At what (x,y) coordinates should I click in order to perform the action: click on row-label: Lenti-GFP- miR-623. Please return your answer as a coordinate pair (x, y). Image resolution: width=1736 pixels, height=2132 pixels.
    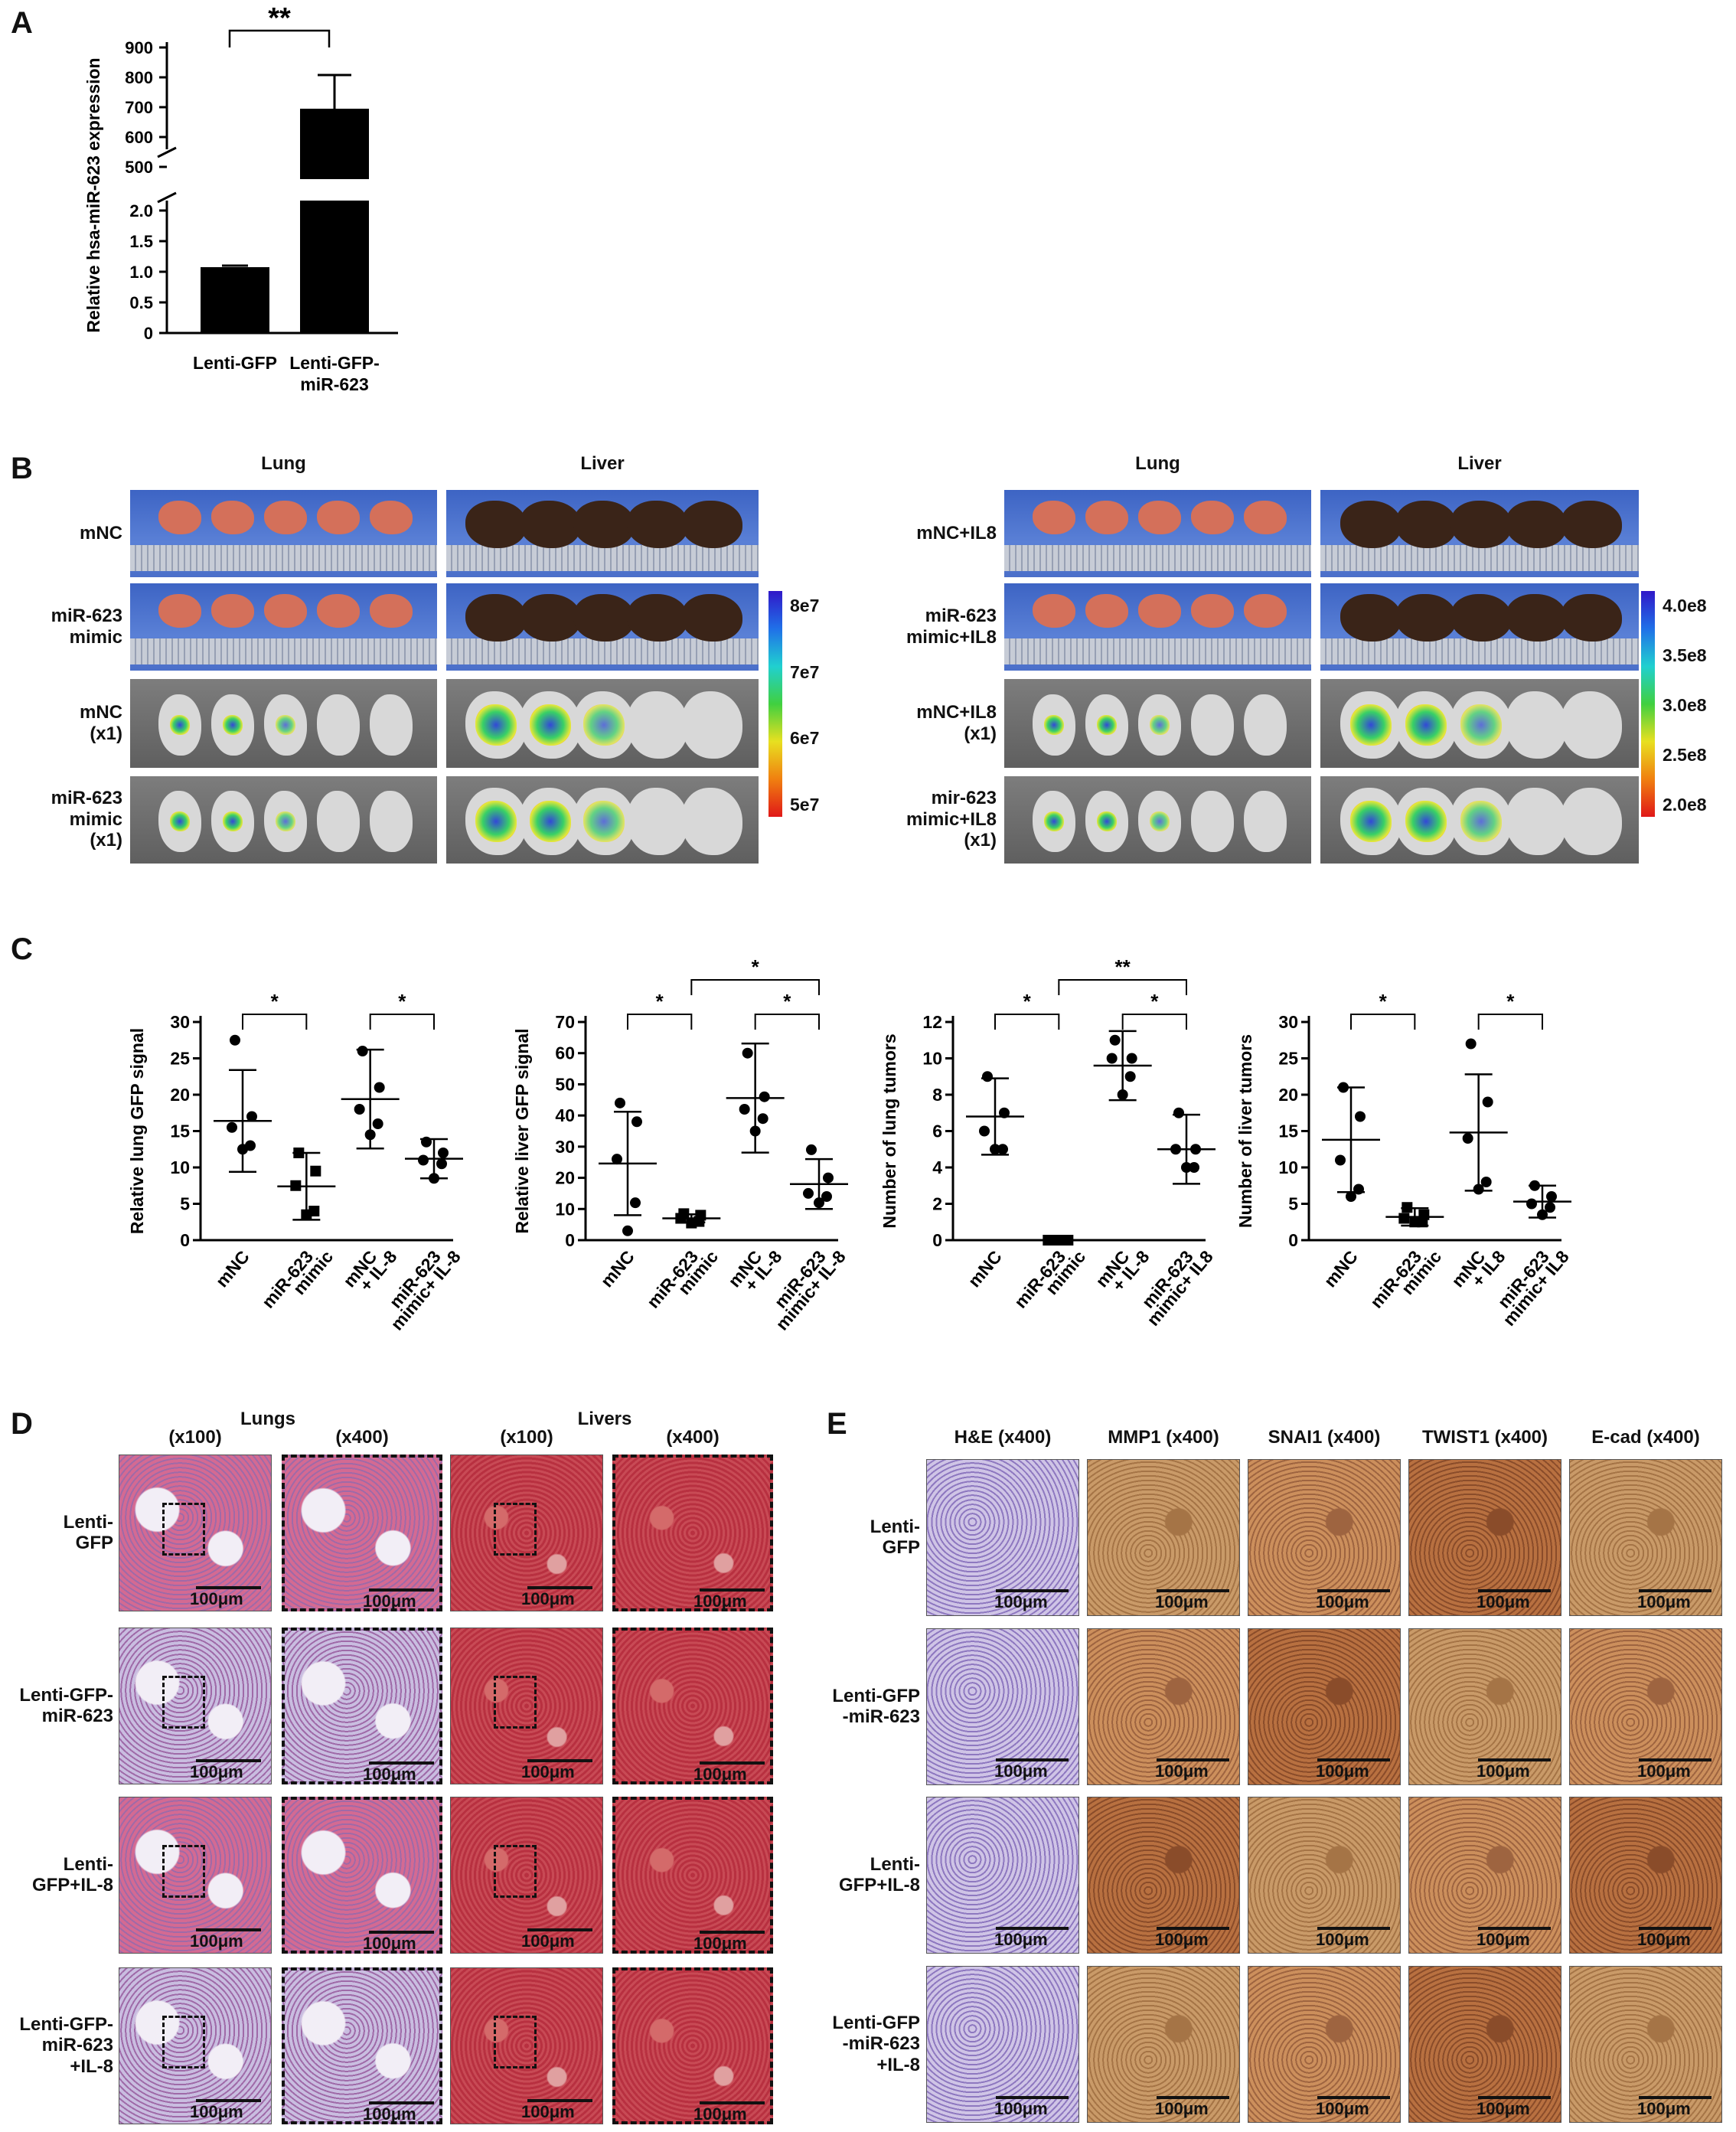
    Looking at the image, I should click on (66, 1706).